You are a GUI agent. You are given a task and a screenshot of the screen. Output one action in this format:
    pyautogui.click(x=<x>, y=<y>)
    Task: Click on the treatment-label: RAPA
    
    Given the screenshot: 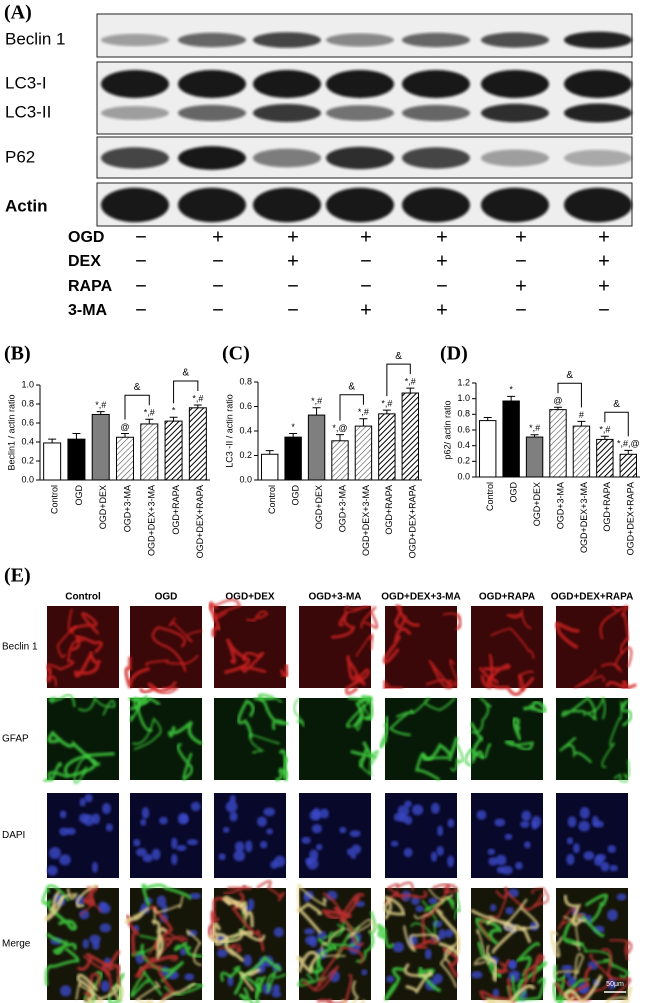 What is the action you would take?
    pyautogui.click(x=90, y=286)
    